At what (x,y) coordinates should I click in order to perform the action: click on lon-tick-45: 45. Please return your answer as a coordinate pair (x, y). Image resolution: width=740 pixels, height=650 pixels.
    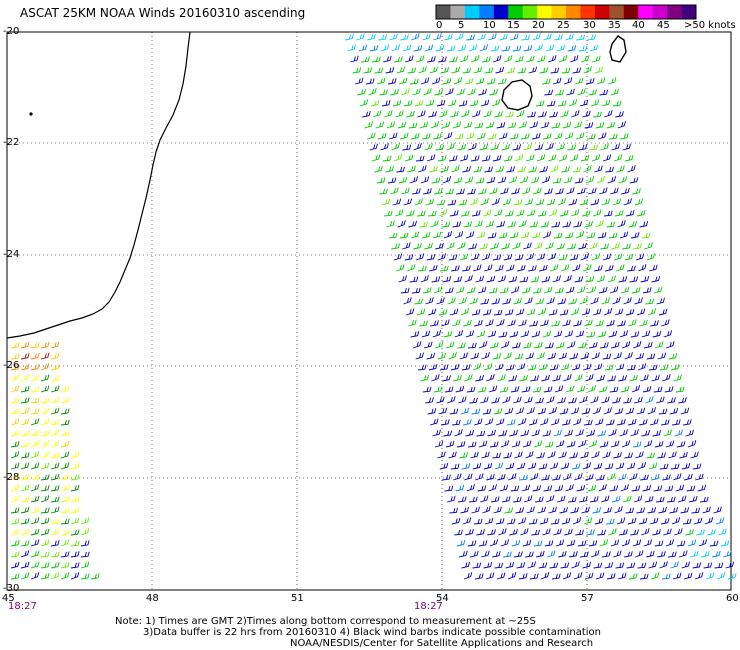
    Looking at the image, I should click on (8, 598).